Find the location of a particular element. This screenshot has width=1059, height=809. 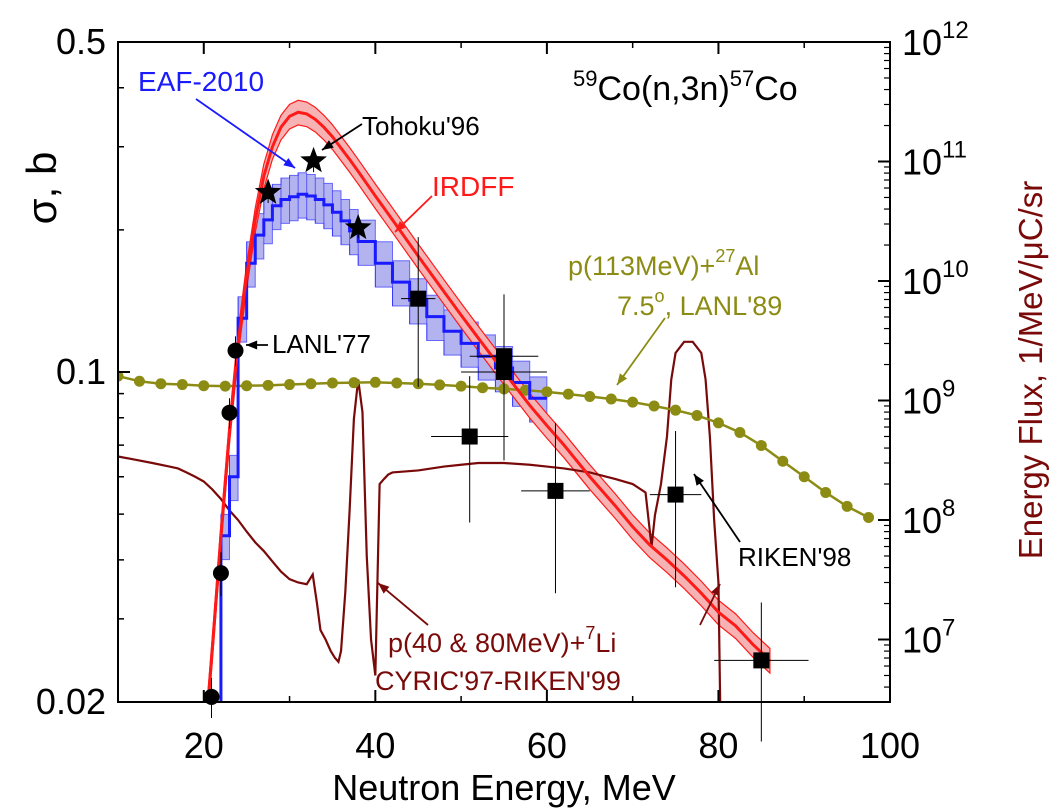

irdff-arrow-head is located at coordinates (401, 226).